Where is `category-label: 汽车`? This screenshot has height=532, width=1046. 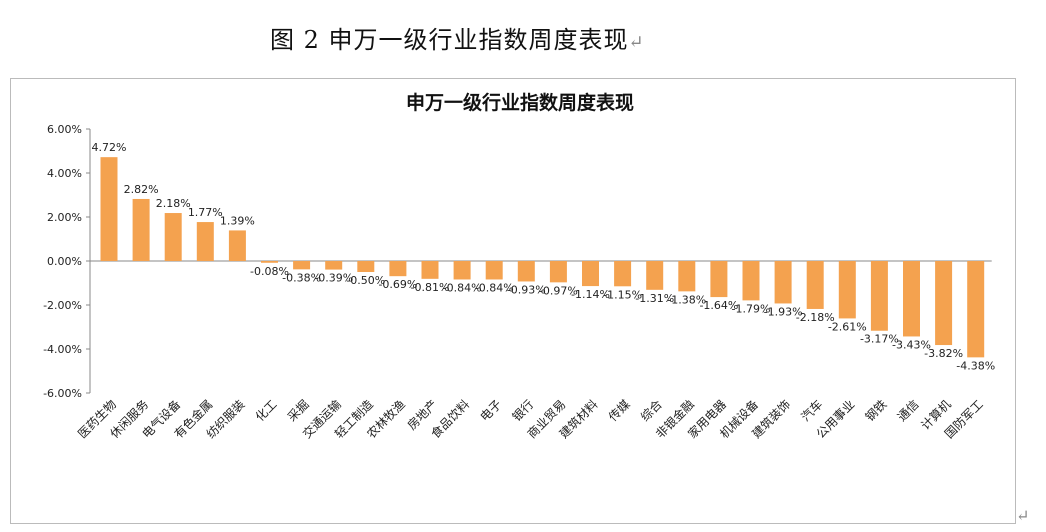 category-label: 汽车 is located at coordinates (812, 411).